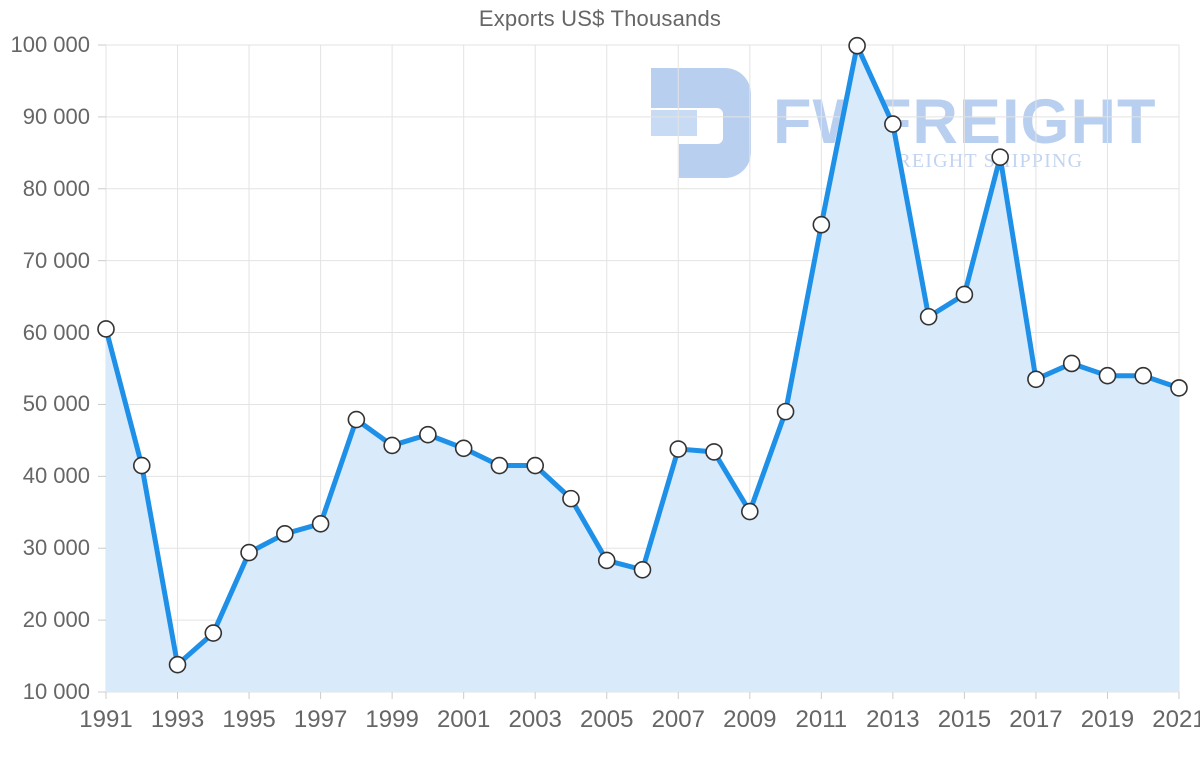 This screenshot has width=1200, height=763. Describe the element at coordinates (56, 116) in the screenshot. I see `y-axis-tick-label: 90 000` at that location.